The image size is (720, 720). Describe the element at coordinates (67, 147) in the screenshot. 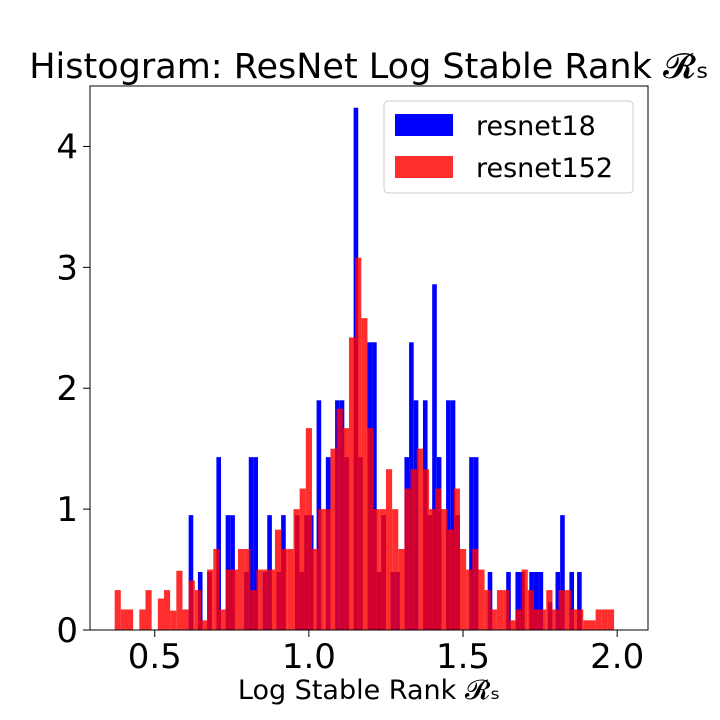

I see `y-tick-label: 4` at that location.